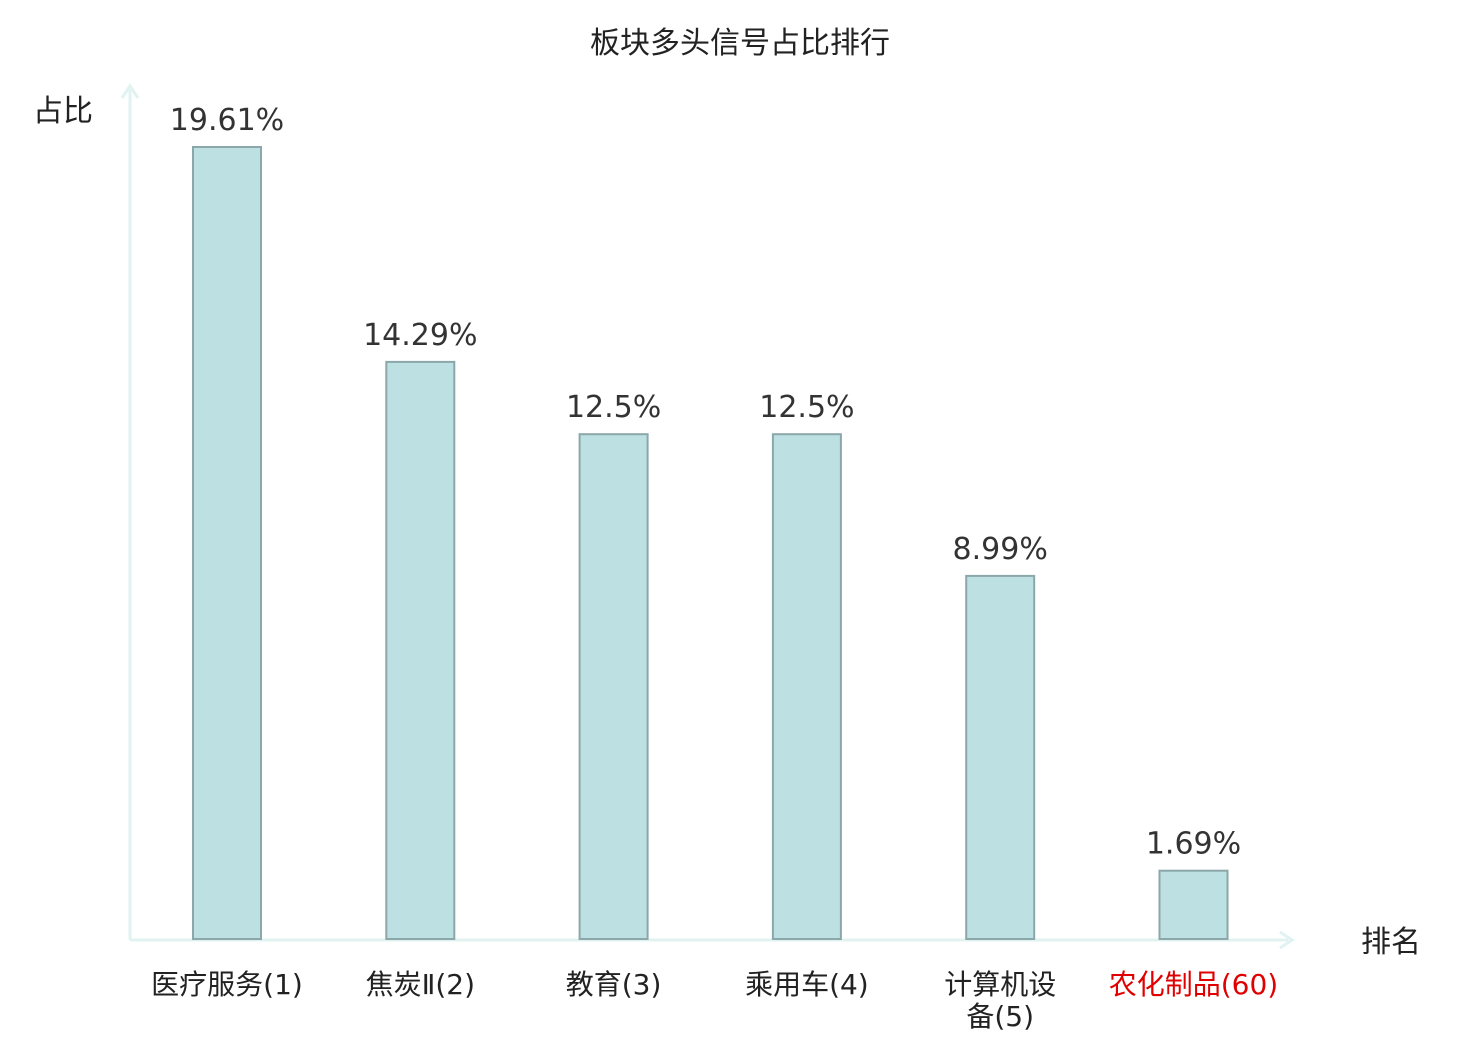  What do you see at coordinates (227, 120) in the screenshot?
I see `value-label-0: 19.61%` at bounding box center [227, 120].